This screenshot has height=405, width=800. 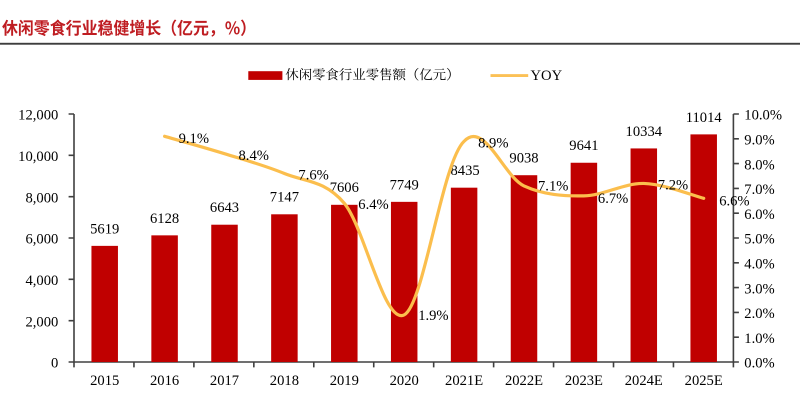 I want to click on svg-text: 7749, so click(x=404, y=185).